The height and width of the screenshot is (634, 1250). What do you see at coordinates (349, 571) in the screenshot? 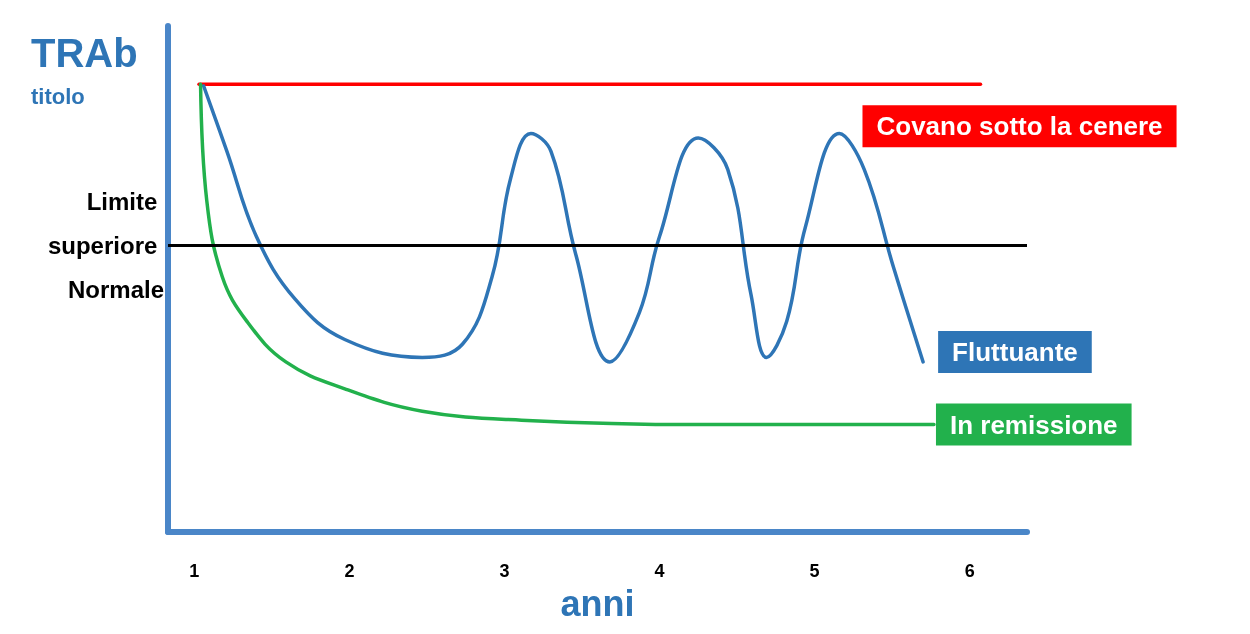
I see `x-tick-label: 2` at bounding box center [349, 571].